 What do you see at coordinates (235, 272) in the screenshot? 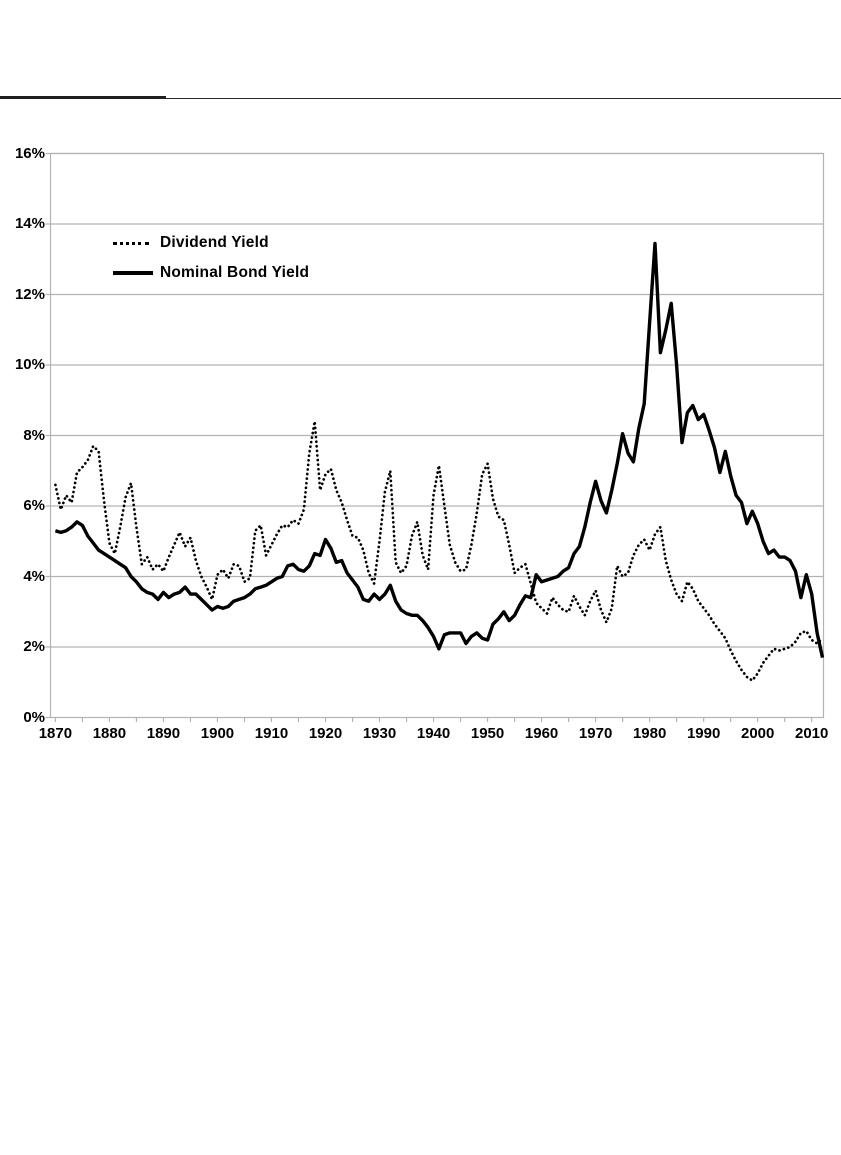
I see `legend-label-nominal-bond-yield: Nominal Bond Yield` at bounding box center [235, 272].